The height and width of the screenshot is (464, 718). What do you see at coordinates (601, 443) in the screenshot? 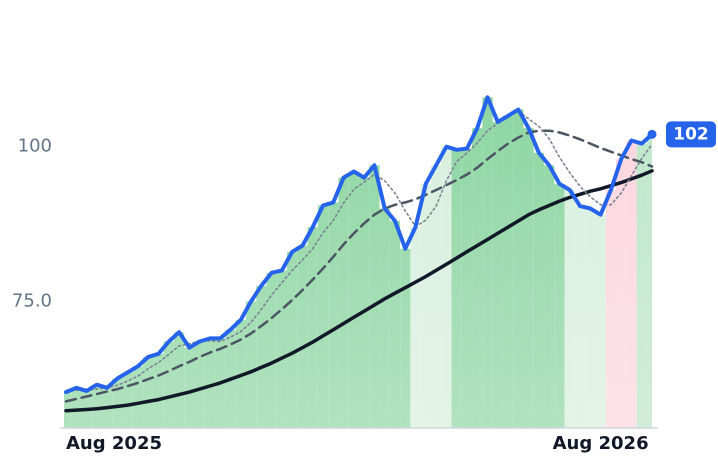
I see `x-tick-label: Aug 2026` at bounding box center [601, 443].